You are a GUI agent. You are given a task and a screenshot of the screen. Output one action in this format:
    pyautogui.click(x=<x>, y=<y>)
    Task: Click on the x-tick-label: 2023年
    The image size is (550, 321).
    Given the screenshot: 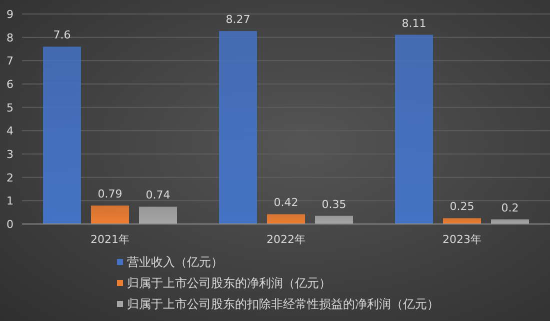 What is the action you would take?
    pyautogui.click(x=462, y=239)
    